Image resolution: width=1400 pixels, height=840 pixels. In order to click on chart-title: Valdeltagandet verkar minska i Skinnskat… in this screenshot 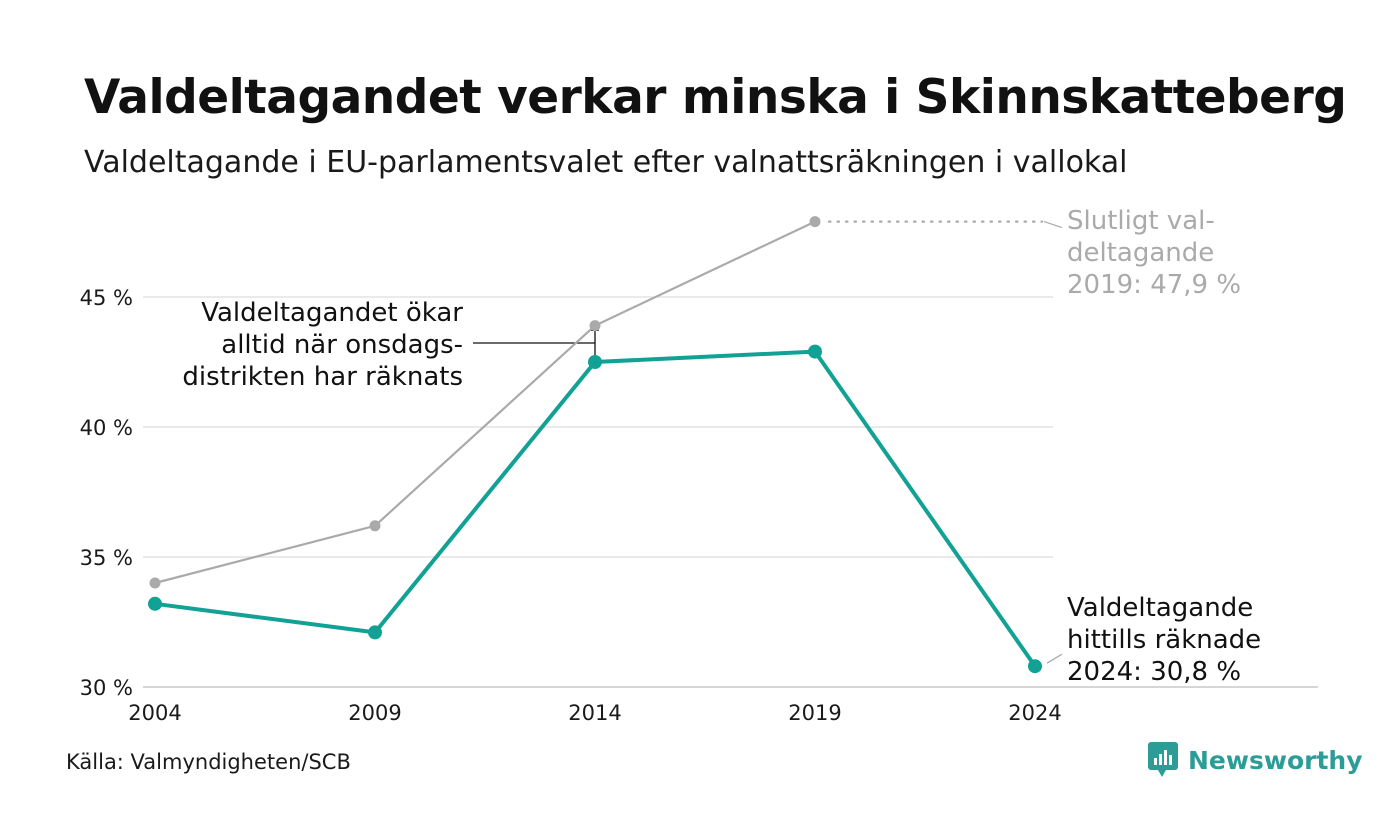, I will do `click(715, 97)`.